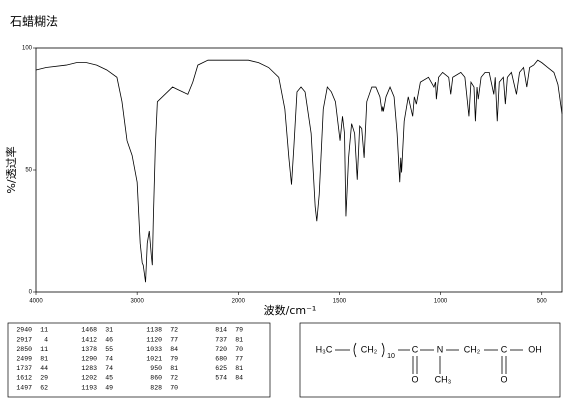 The height and width of the screenshot is (413, 570). What do you see at coordinates (44, 368) in the screenshot?
I see `peak-transmittance: 44` at bounding box center [44, 368].